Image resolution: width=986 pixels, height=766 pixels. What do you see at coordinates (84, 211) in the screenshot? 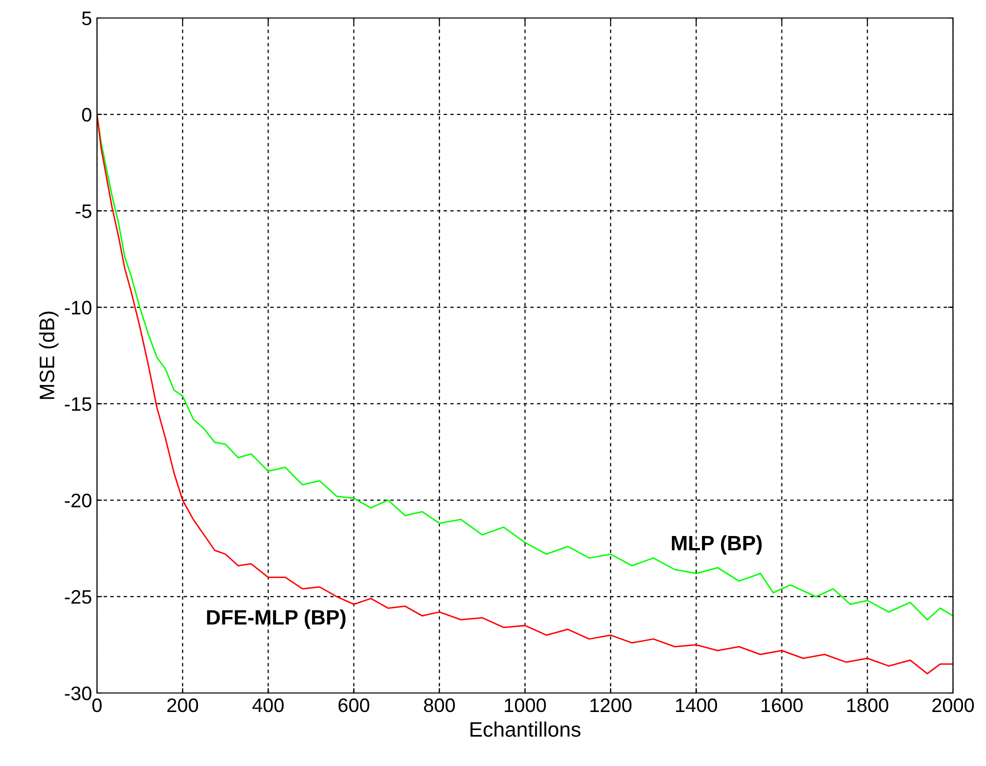
I see `y-tick-label: -5` at bounding box center [84, 211].